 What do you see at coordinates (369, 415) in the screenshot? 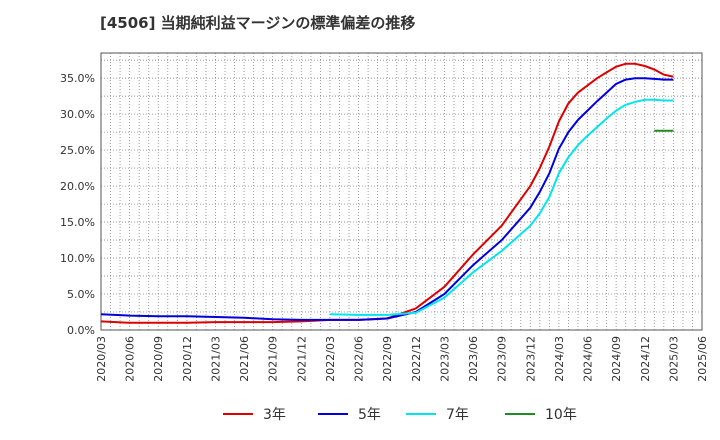
I see `legend-label-2: 5年` at bounding box center [369, 415].